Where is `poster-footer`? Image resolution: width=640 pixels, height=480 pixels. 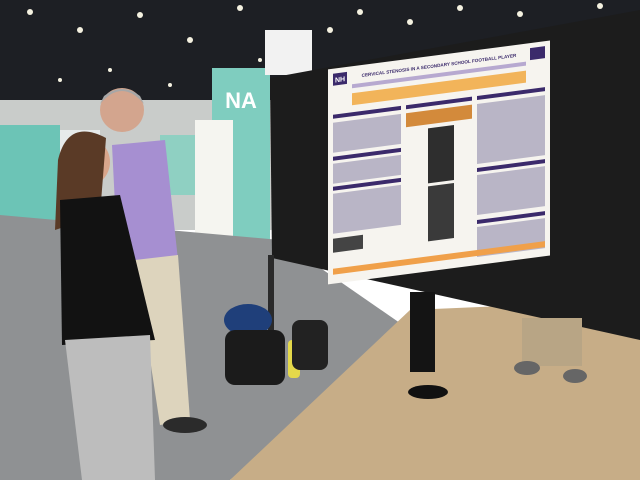 poster-footer is located at coordinates (439, 258).